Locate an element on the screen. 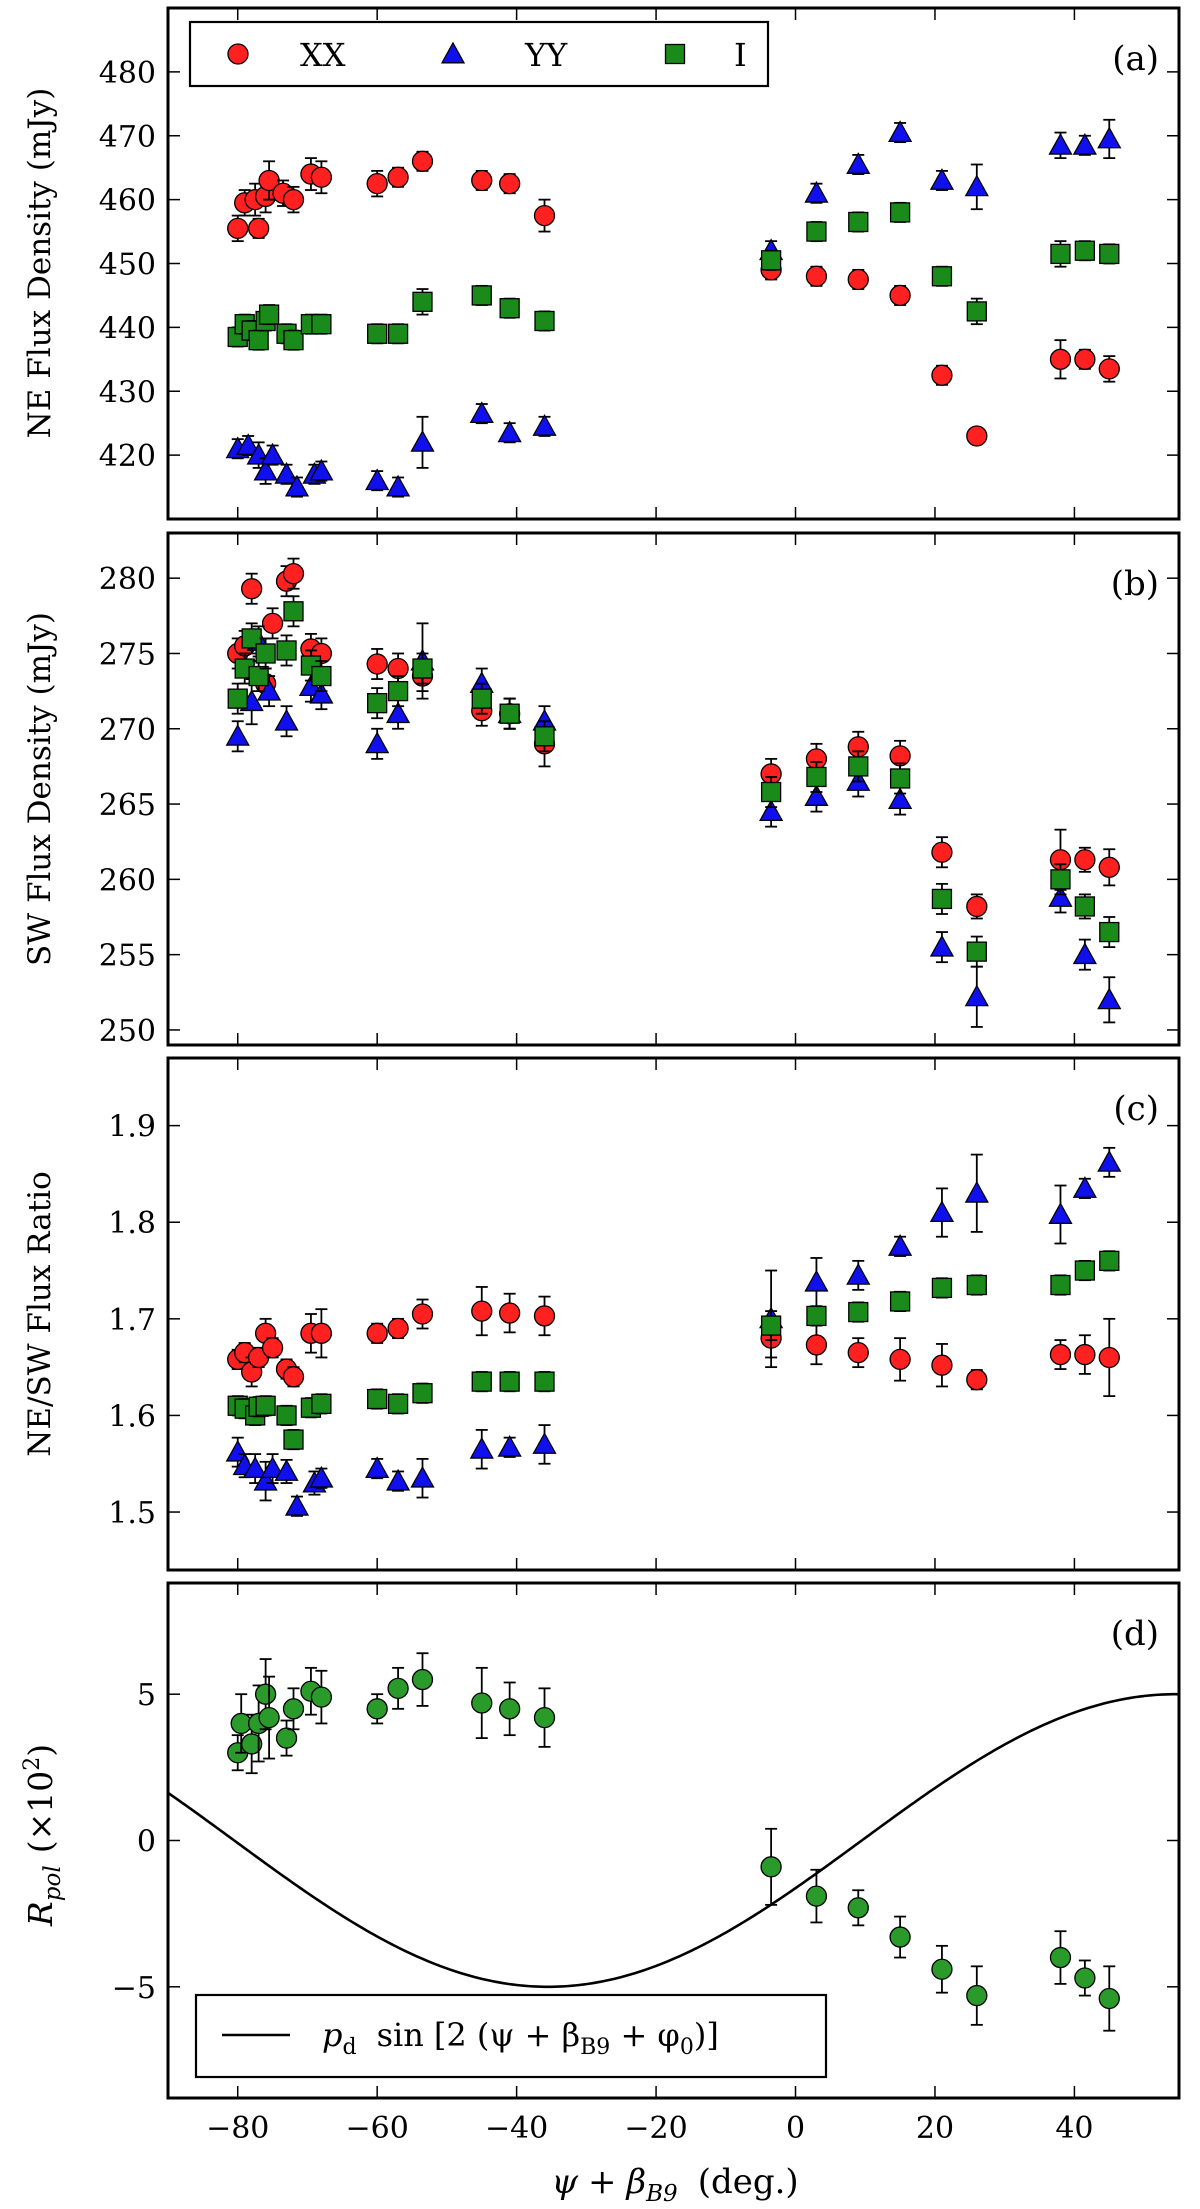 The height and width of the screenshot is (2209, 1200). y-tick-label: 1.9 is located at coordinates (132, 1127).